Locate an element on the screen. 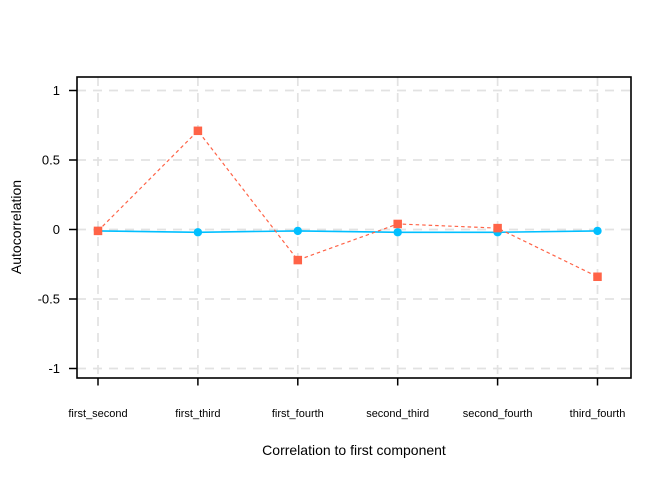  x-tick-label: first_second is located at coordinates (97, 414).